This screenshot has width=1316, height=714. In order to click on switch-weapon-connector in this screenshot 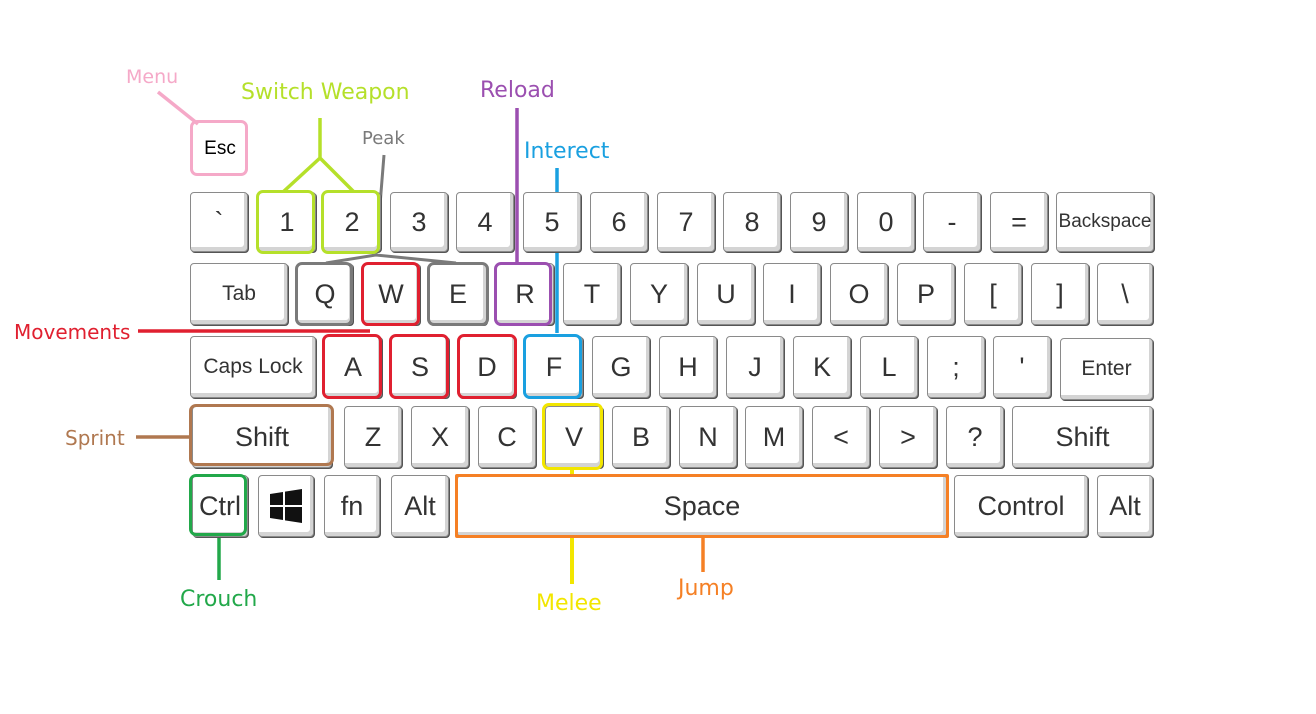, I will do `click(318, 156)`.